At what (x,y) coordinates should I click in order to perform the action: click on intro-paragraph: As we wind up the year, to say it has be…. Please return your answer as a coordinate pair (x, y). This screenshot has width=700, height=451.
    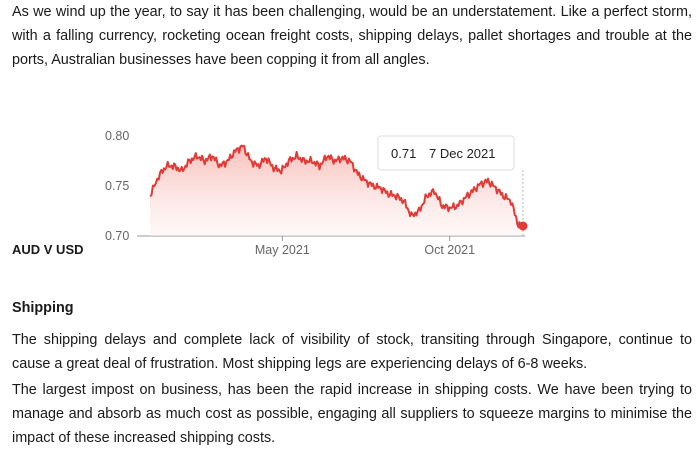
    Looking at the image, I should click on (352, 36).